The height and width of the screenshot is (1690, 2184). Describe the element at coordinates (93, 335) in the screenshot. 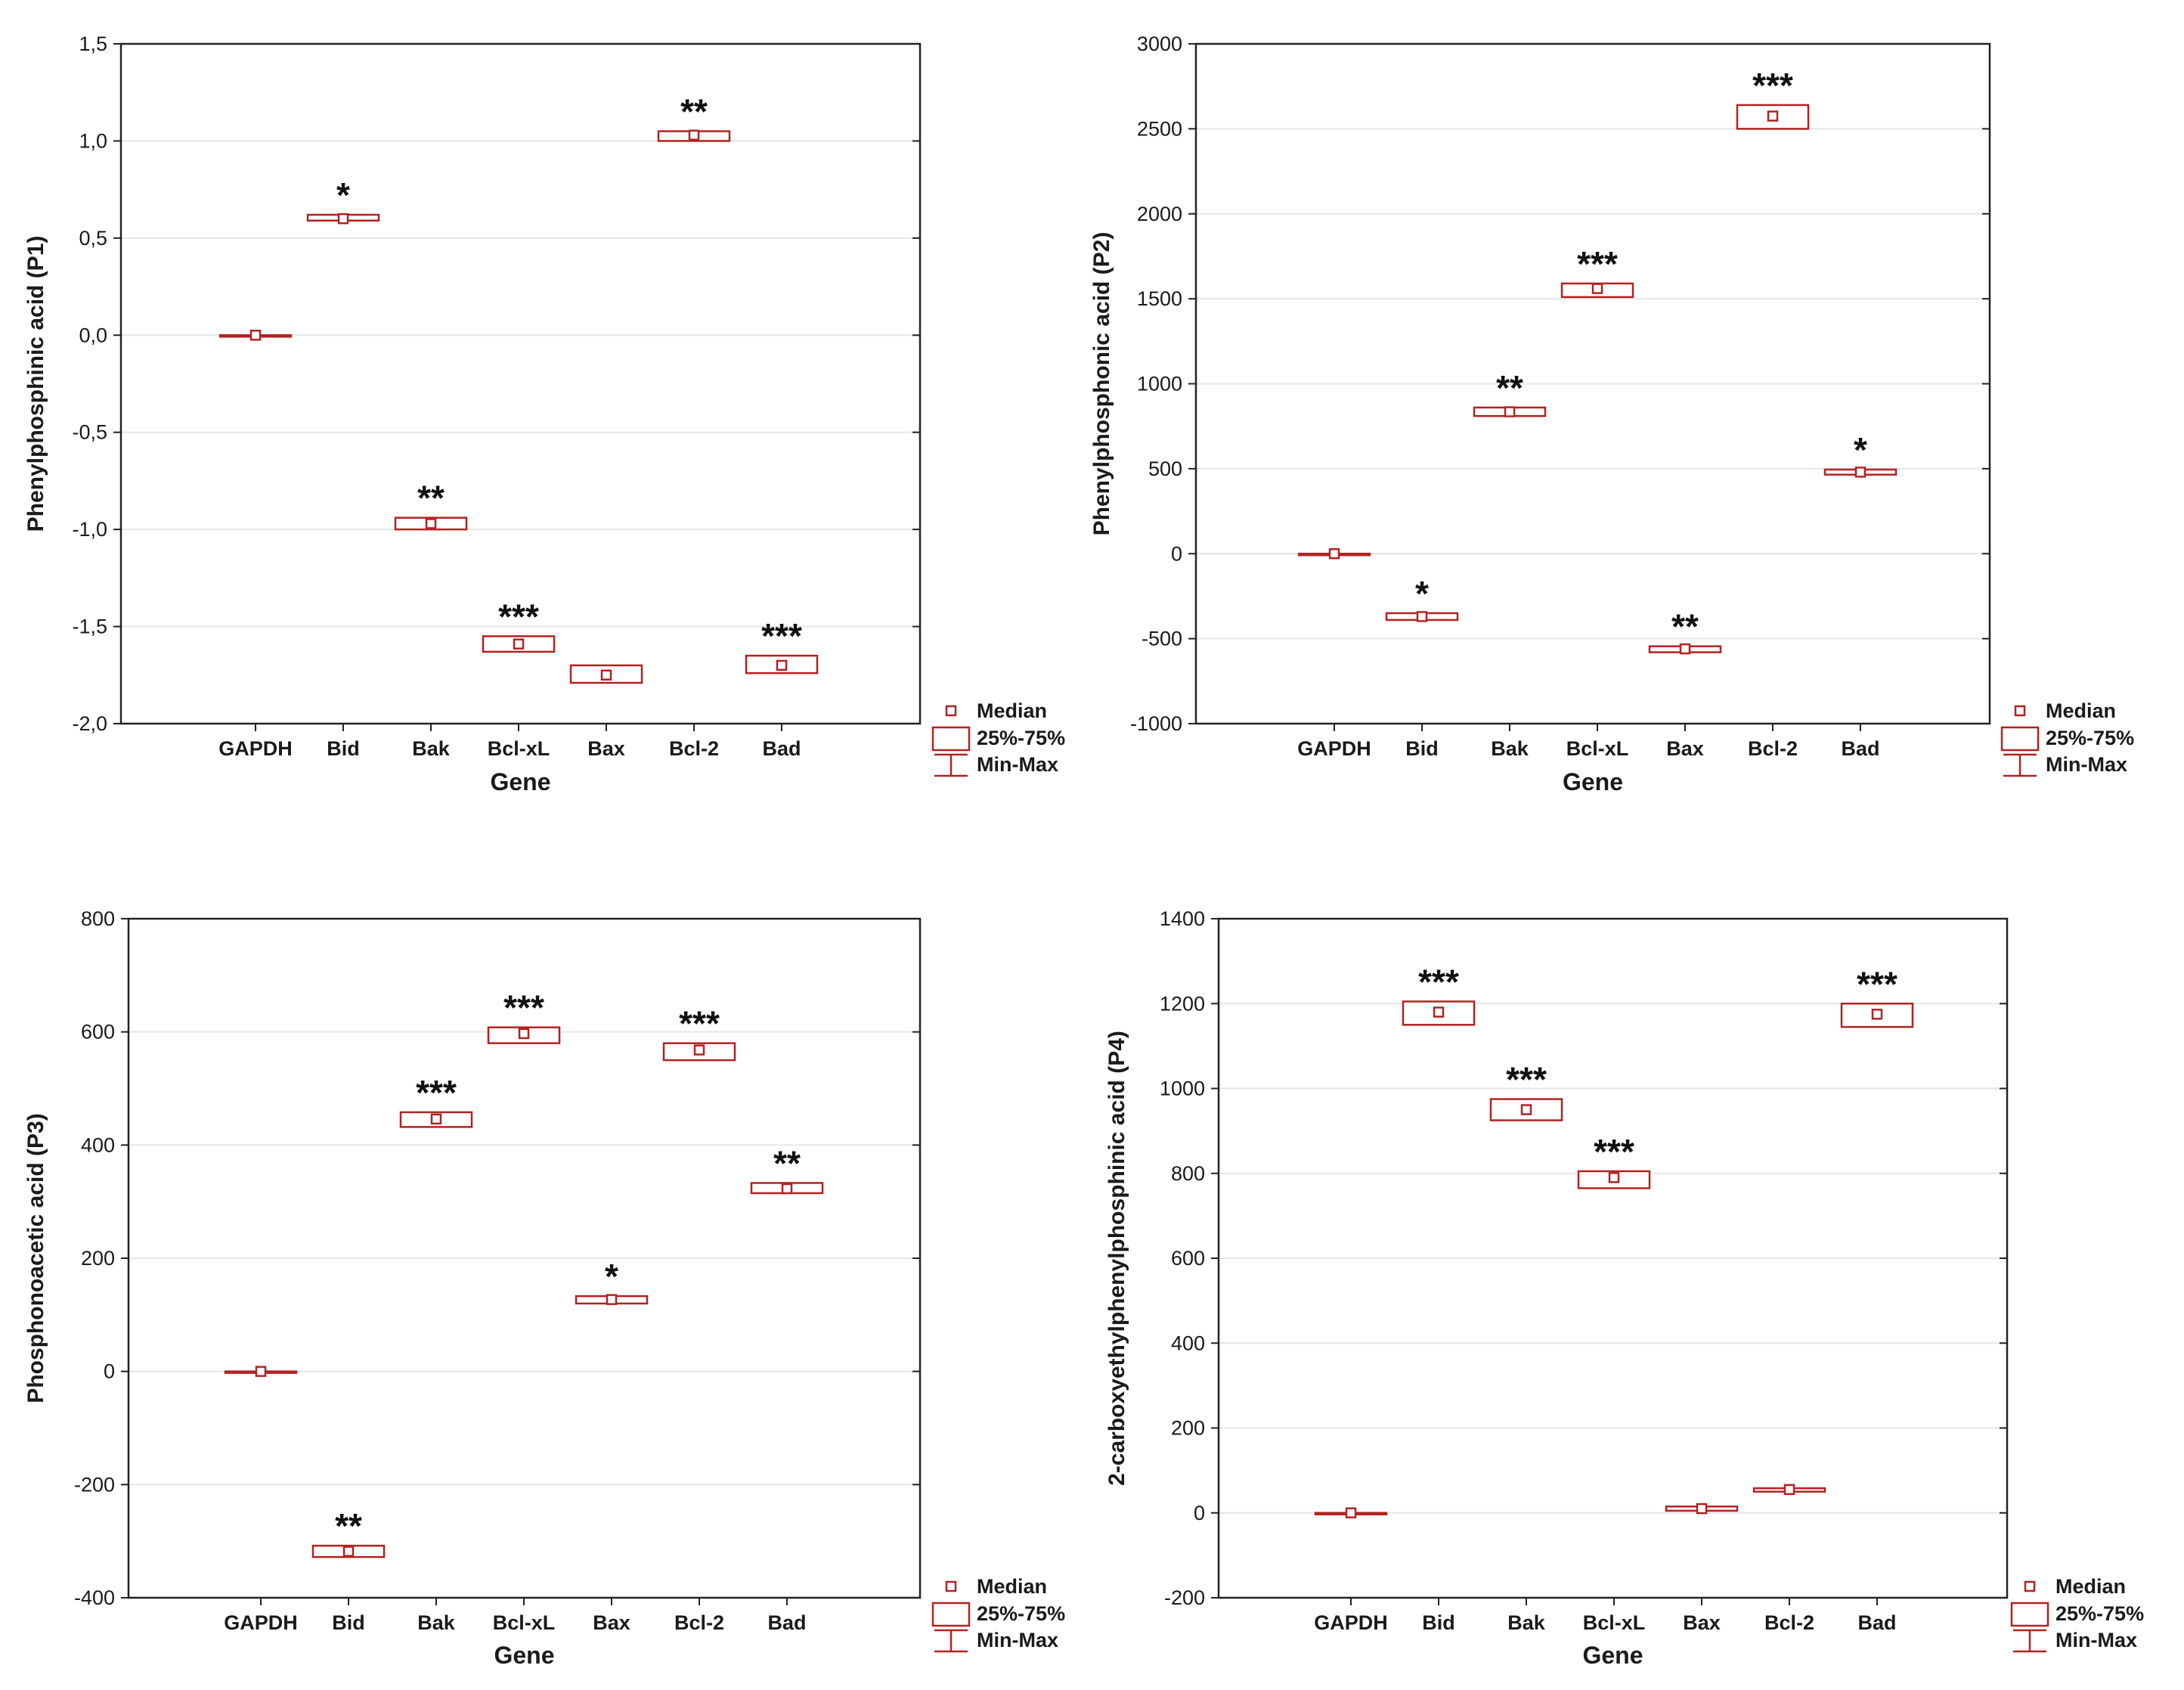

I see `y-tick-label: 0,0` at that location.